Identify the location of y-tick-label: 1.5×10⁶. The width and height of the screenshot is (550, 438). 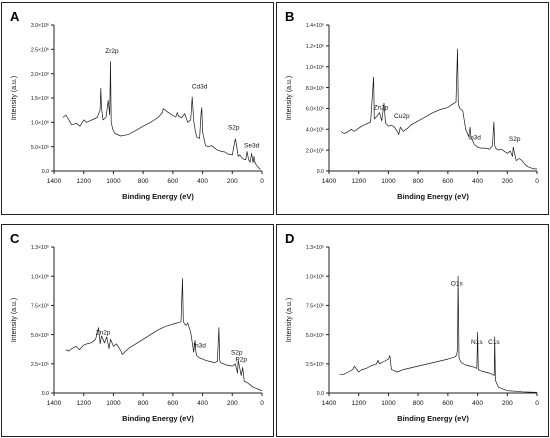
(40, 99).